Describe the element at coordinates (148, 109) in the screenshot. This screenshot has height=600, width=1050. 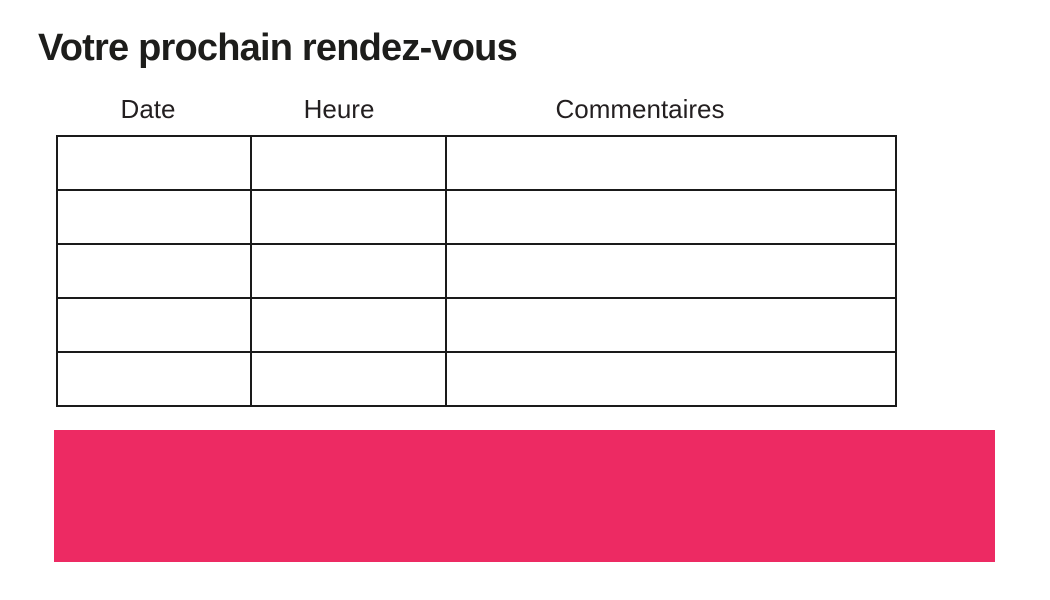
I see `column-header-date: Date` at that location.